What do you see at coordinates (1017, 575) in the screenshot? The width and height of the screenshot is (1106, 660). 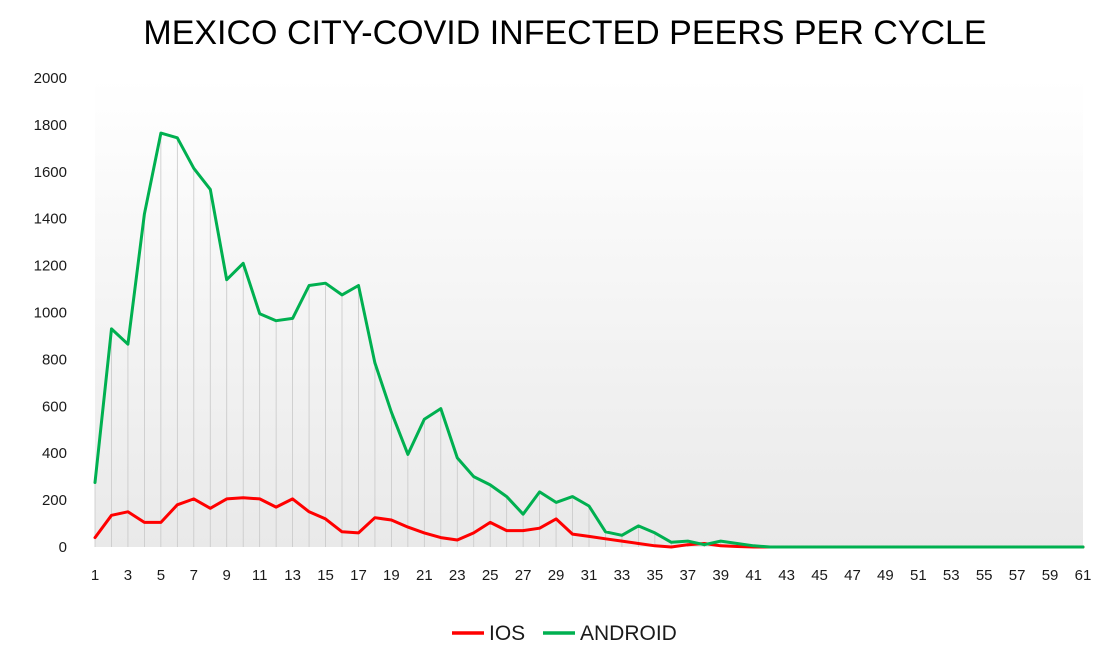 I see `x-tick-label: 57` at bounding box center [1017, 575].